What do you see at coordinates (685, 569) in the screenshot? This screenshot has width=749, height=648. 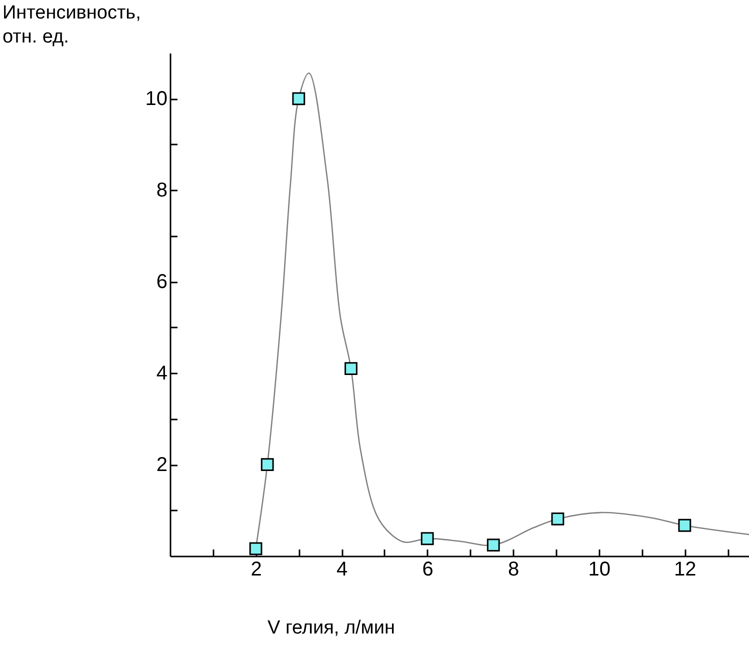 I see `x-tick-label: 12` at bounding box center [685, 569].